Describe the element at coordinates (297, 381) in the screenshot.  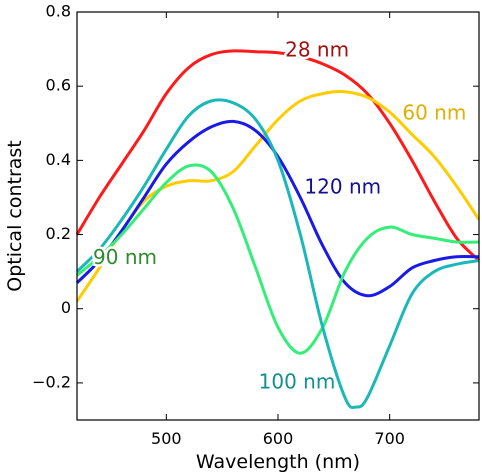
I see `series-label-100-nm: 100 nm` at that location.